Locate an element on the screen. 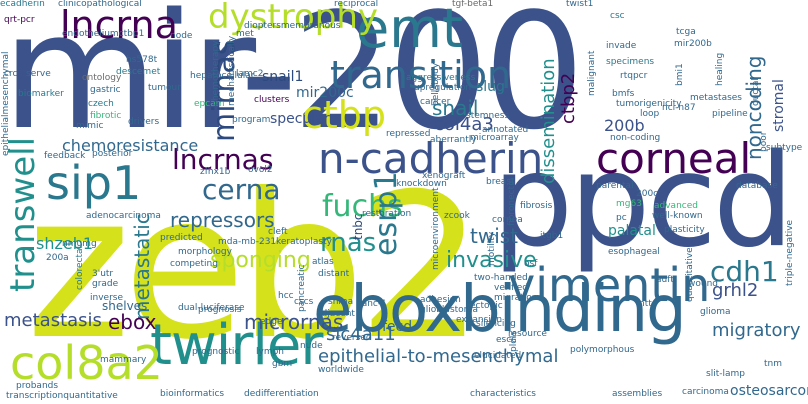  cloud-word: assemblies is located at coordinates (637, 394).